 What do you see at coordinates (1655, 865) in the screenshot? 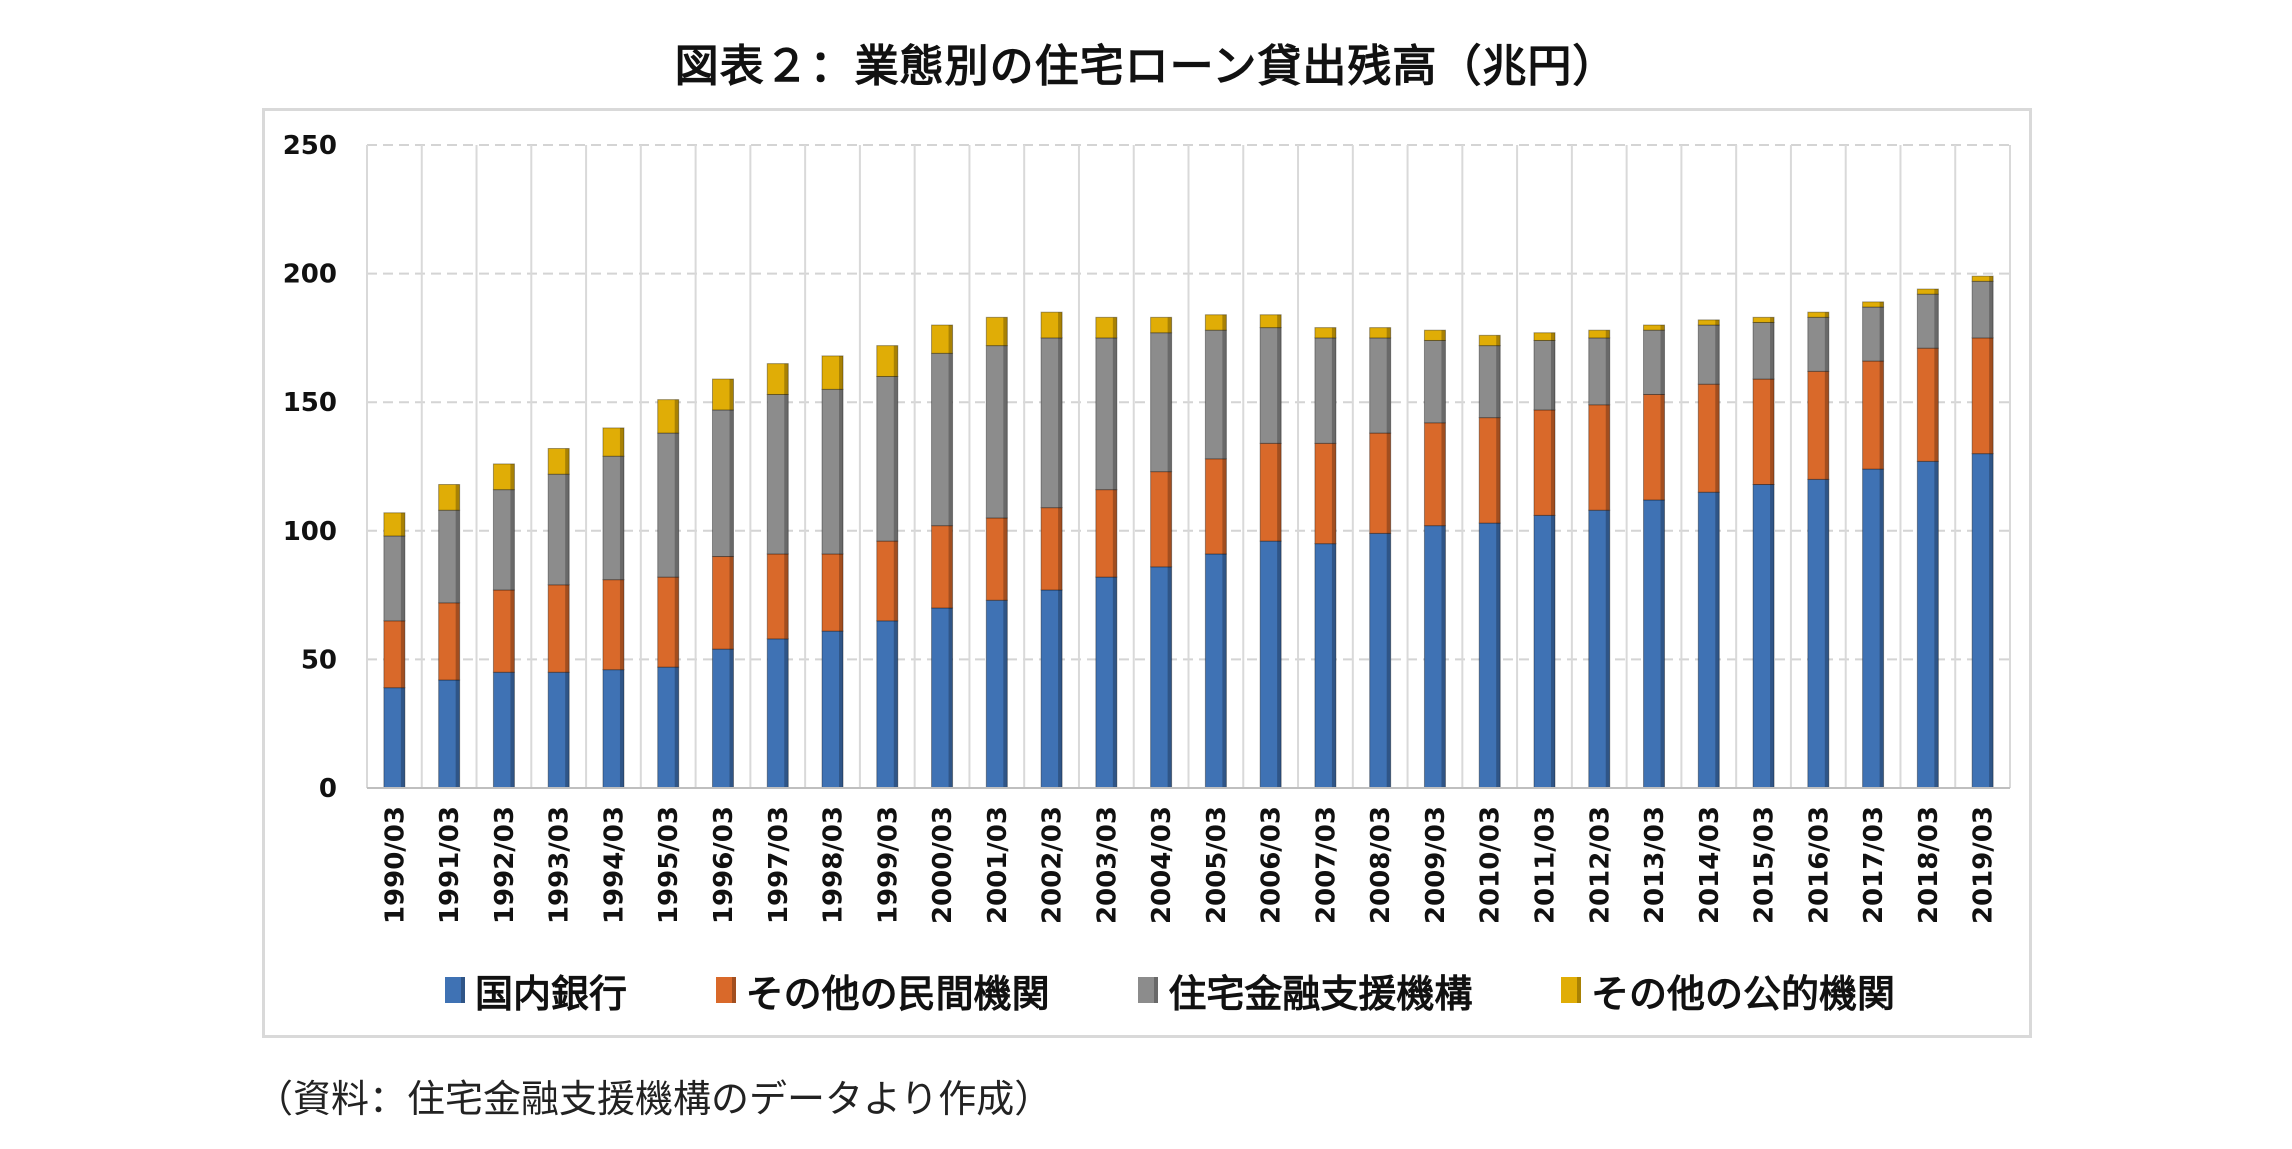
I see `x-tick-label: 2013/03` at bounding box center [1655, 865].